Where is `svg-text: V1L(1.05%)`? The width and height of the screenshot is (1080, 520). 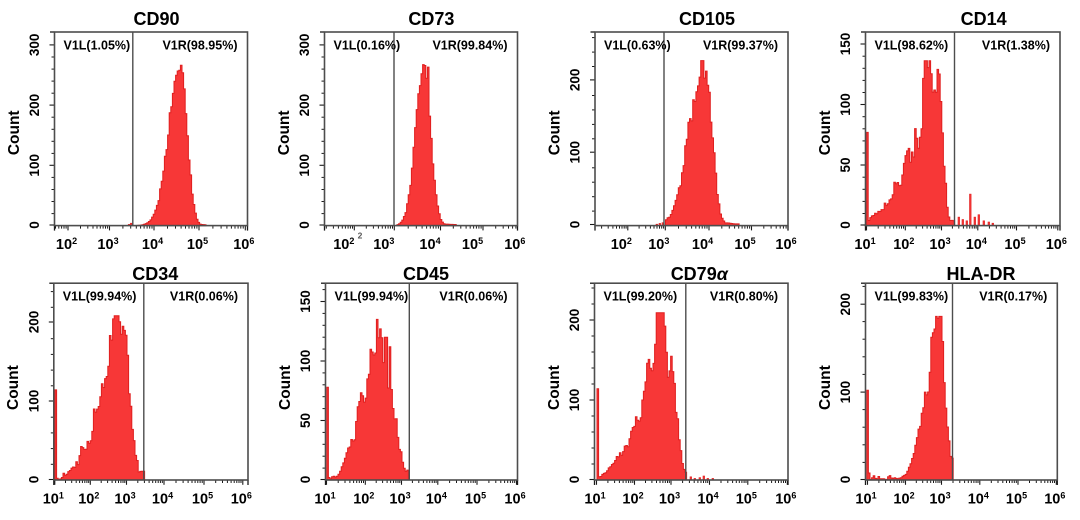
svg-text: V1L(1.05%) is located at coordinates (97, 46).